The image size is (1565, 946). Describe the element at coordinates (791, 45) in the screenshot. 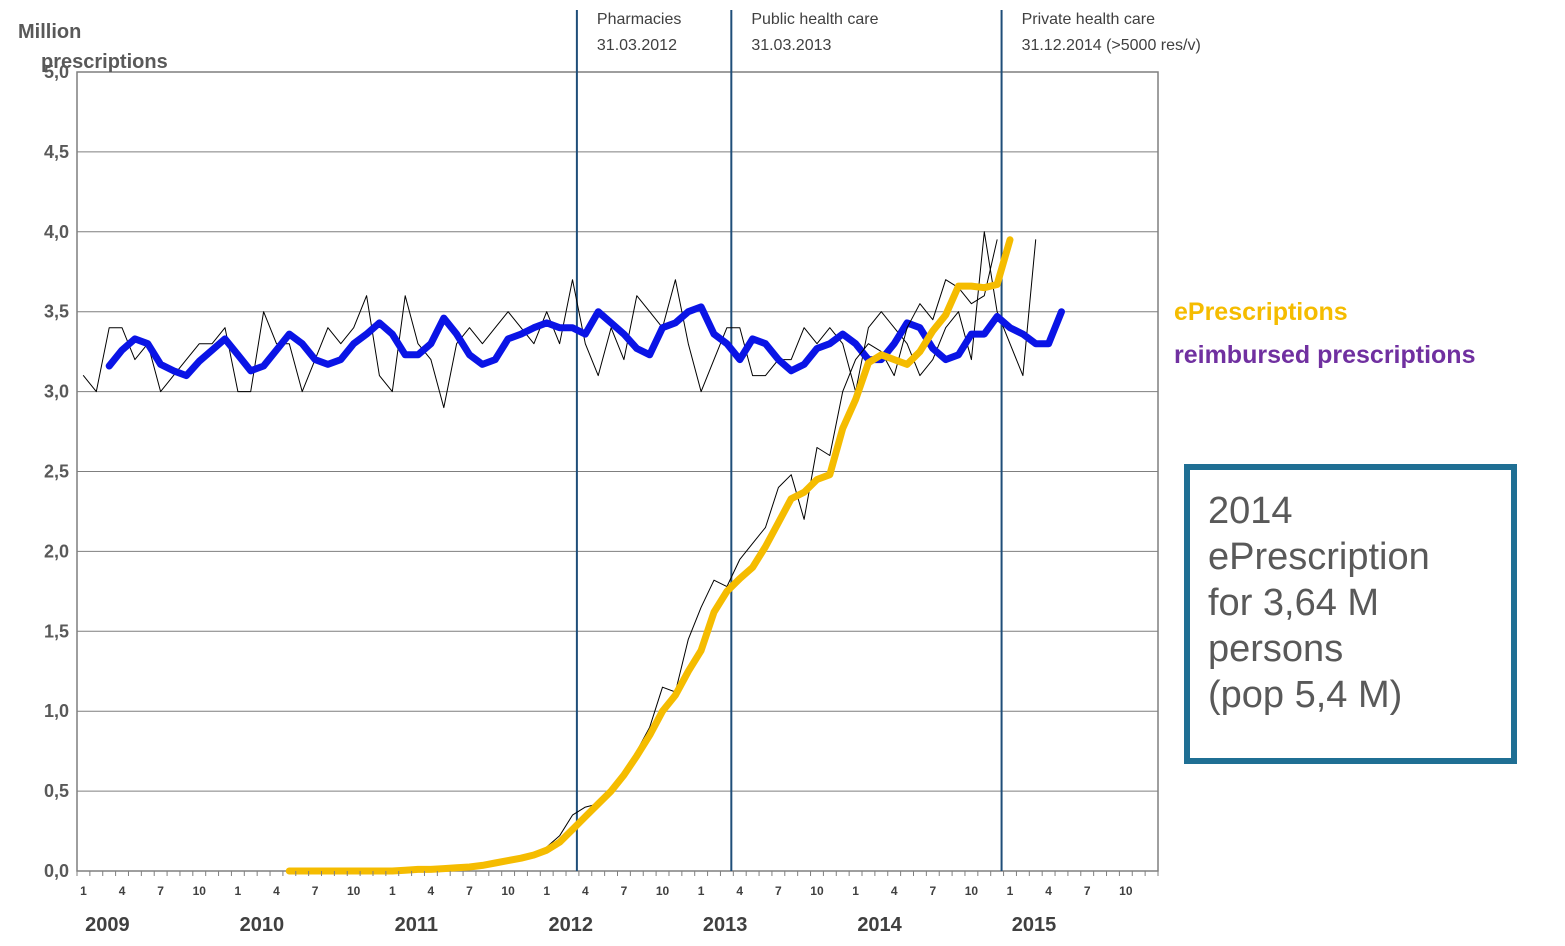

I see `event-date: 31.03.2013` at that location.